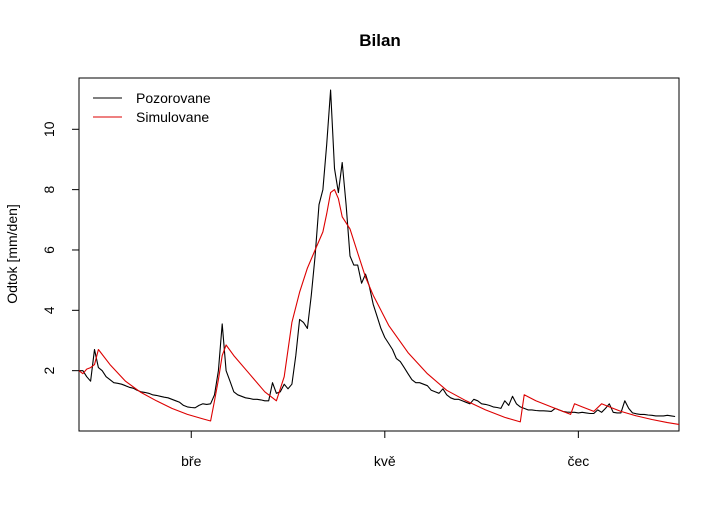  I want to click on y-tick-label: 10, so click(49, 129).